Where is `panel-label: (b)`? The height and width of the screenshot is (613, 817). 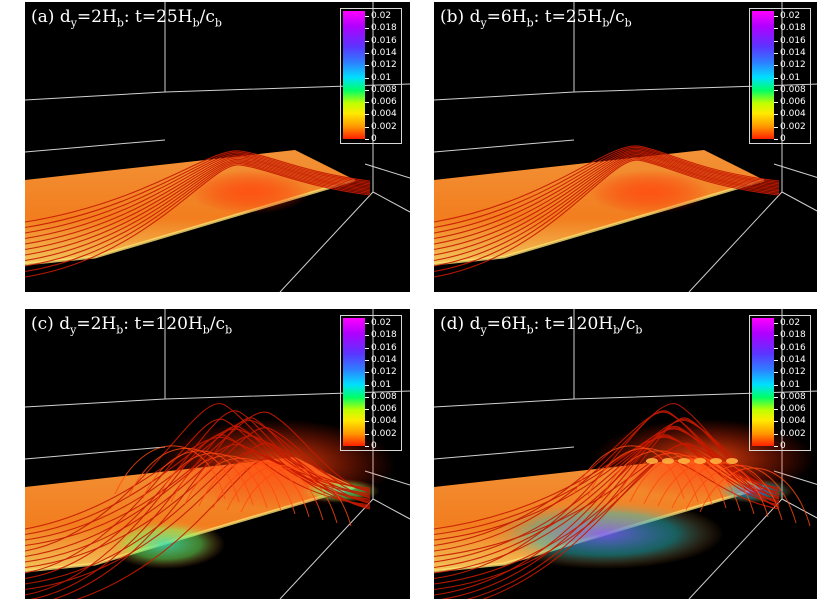
panel-label: (b) is located at coordinates (452, 17).